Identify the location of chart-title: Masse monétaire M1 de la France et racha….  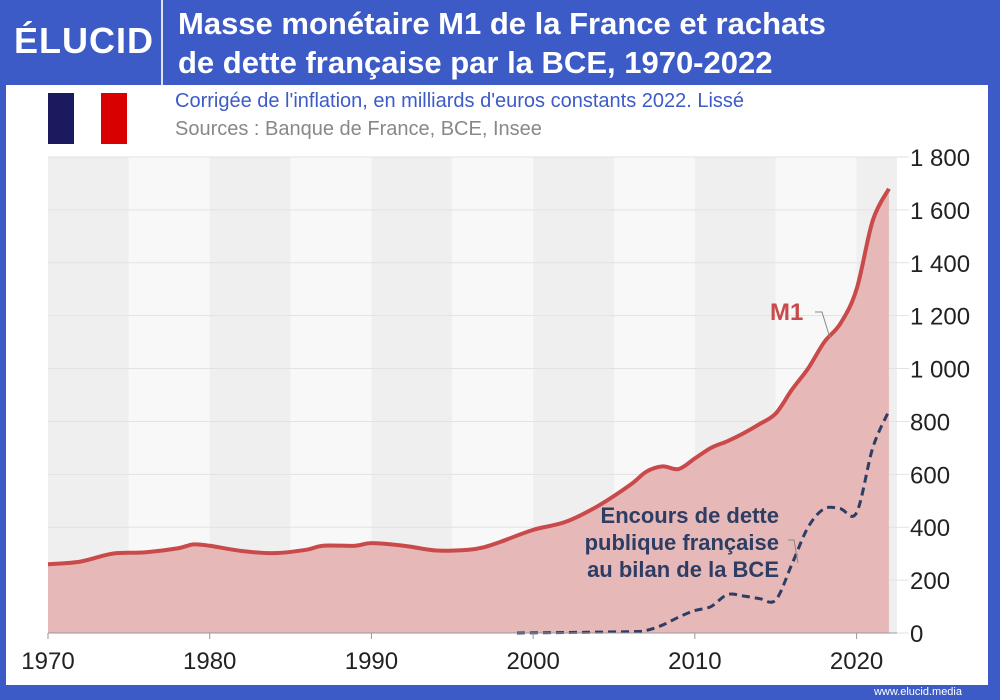
(502, 43).